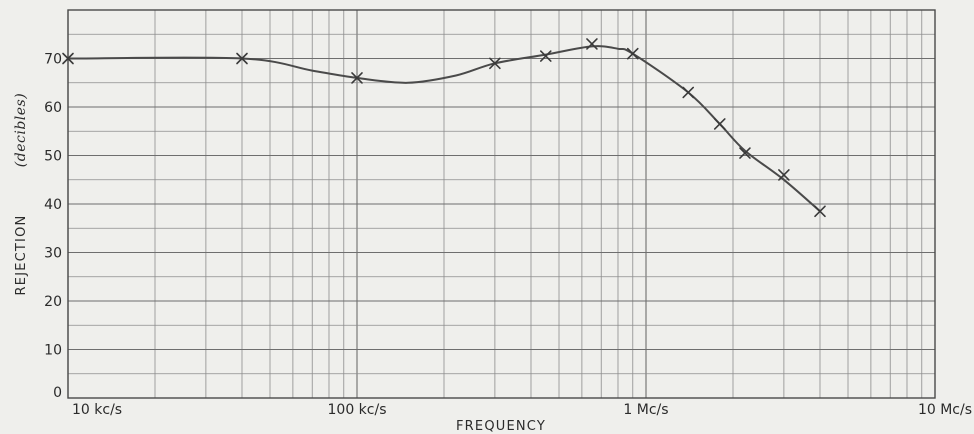 The width and height of the screenshot is (974, 434). What do you see at coordinates (53, 254) in the screenshot?
I see `y-tick-label: 30` at bounding box center [53, 254].